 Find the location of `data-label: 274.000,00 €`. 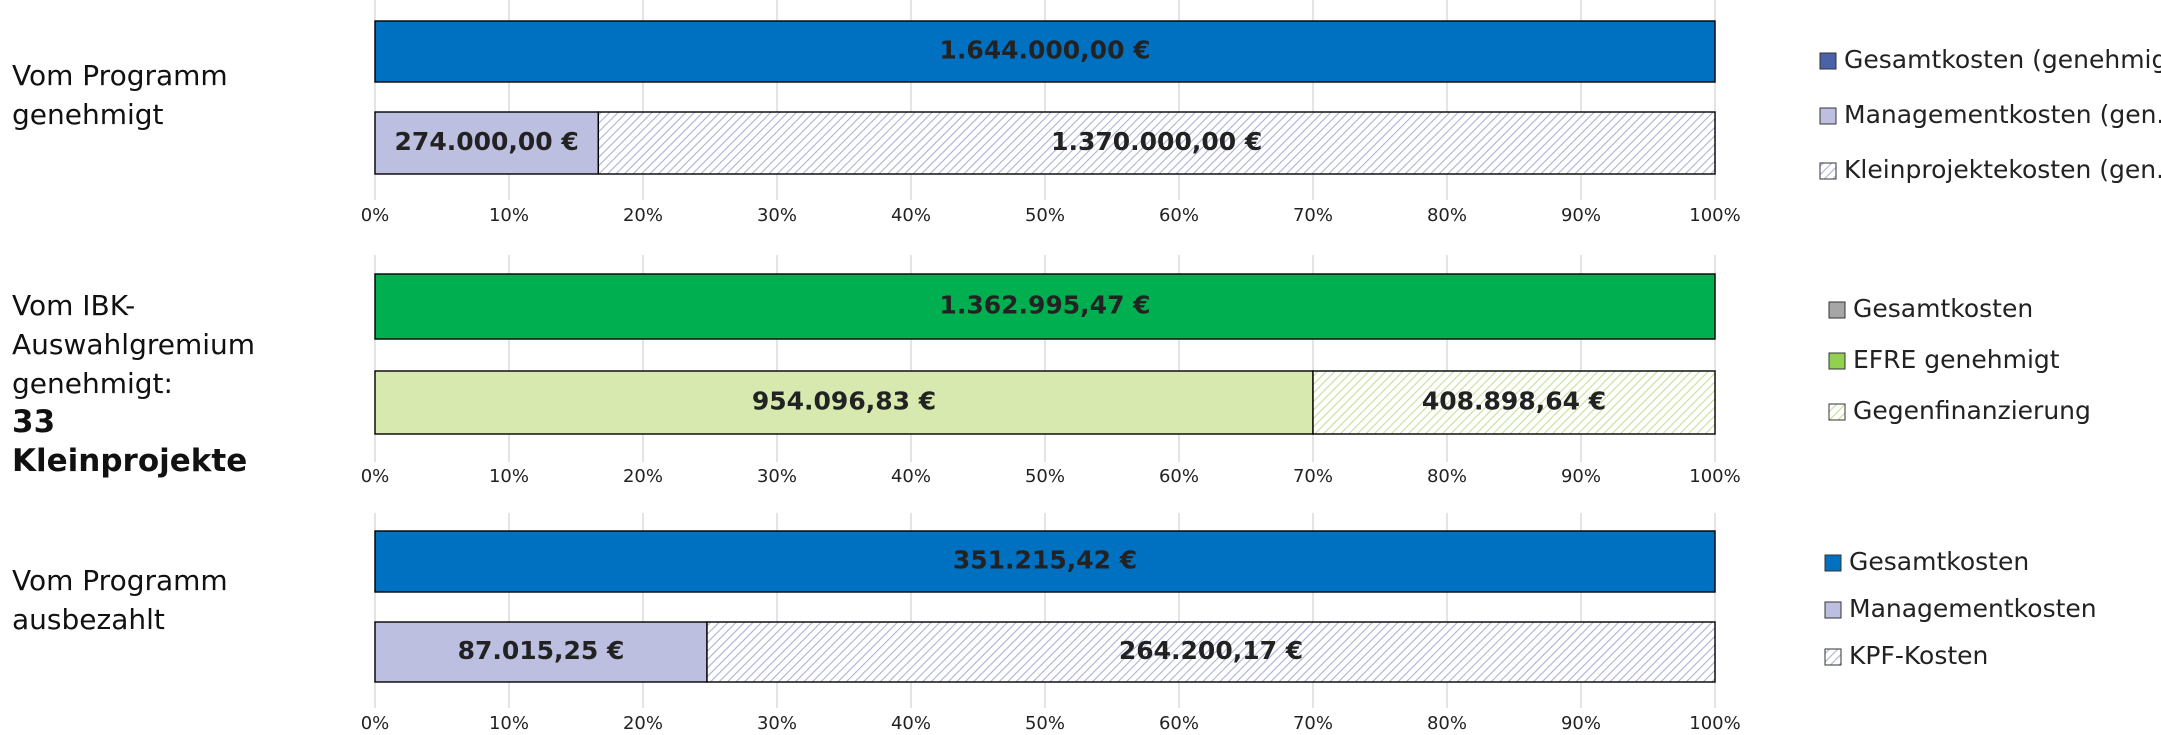

data-label: 274.000,00 € is located at coordinates (487, 141).